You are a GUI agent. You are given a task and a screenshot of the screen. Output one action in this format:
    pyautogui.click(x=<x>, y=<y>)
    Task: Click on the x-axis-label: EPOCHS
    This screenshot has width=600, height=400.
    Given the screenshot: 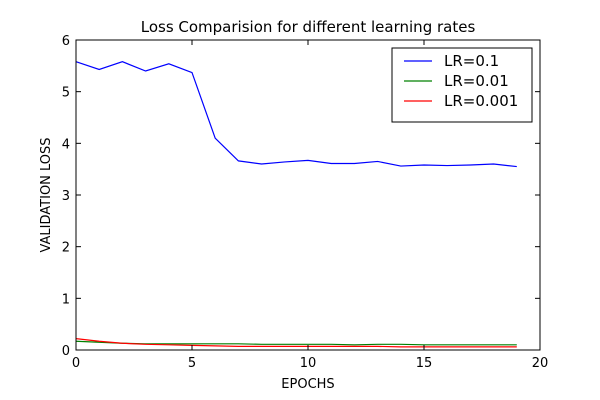 What is the action you would take?
    pyautogui.click(x=307, y=384)
    